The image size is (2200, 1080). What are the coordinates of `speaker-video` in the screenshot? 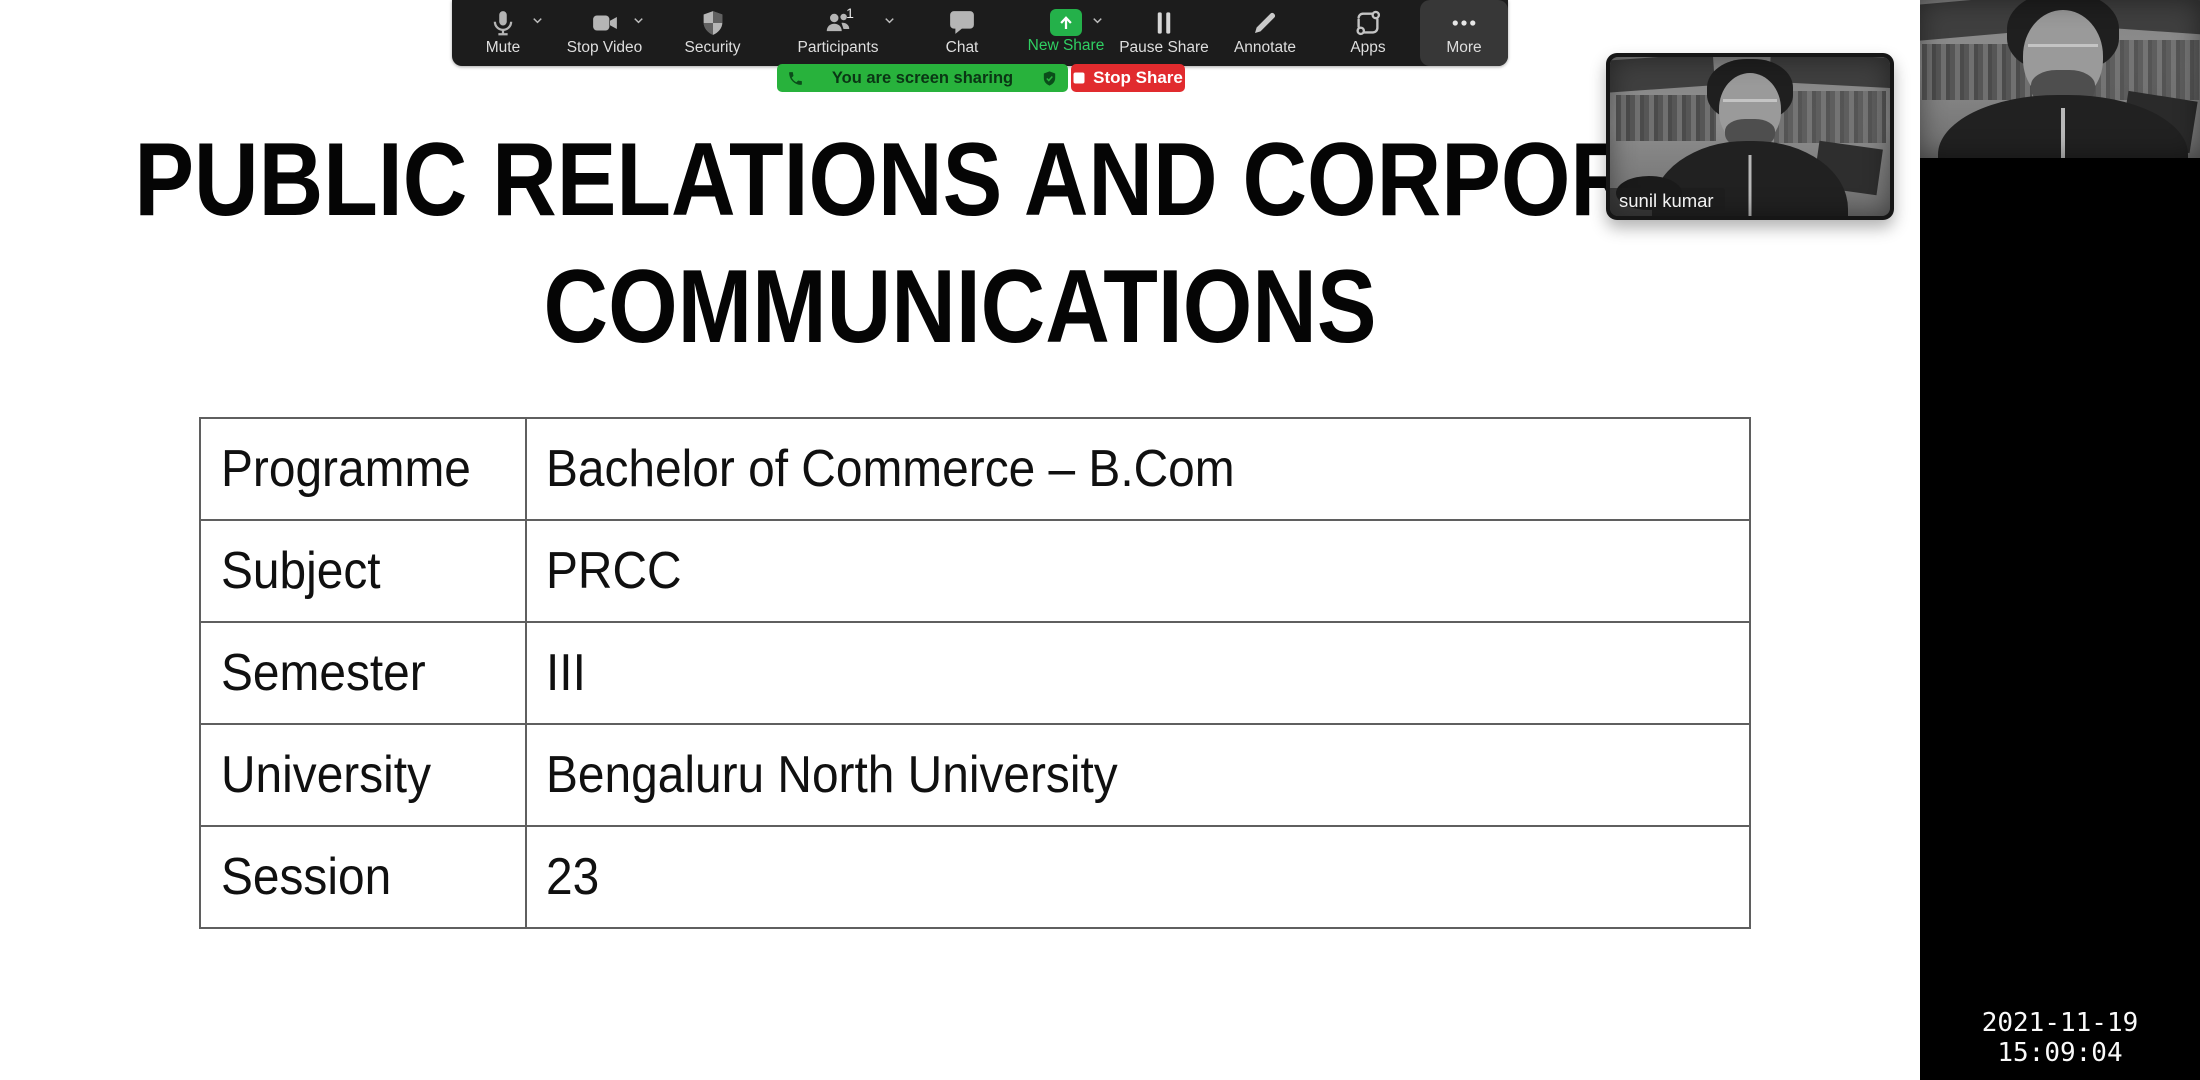 It's located at (2060, 79).